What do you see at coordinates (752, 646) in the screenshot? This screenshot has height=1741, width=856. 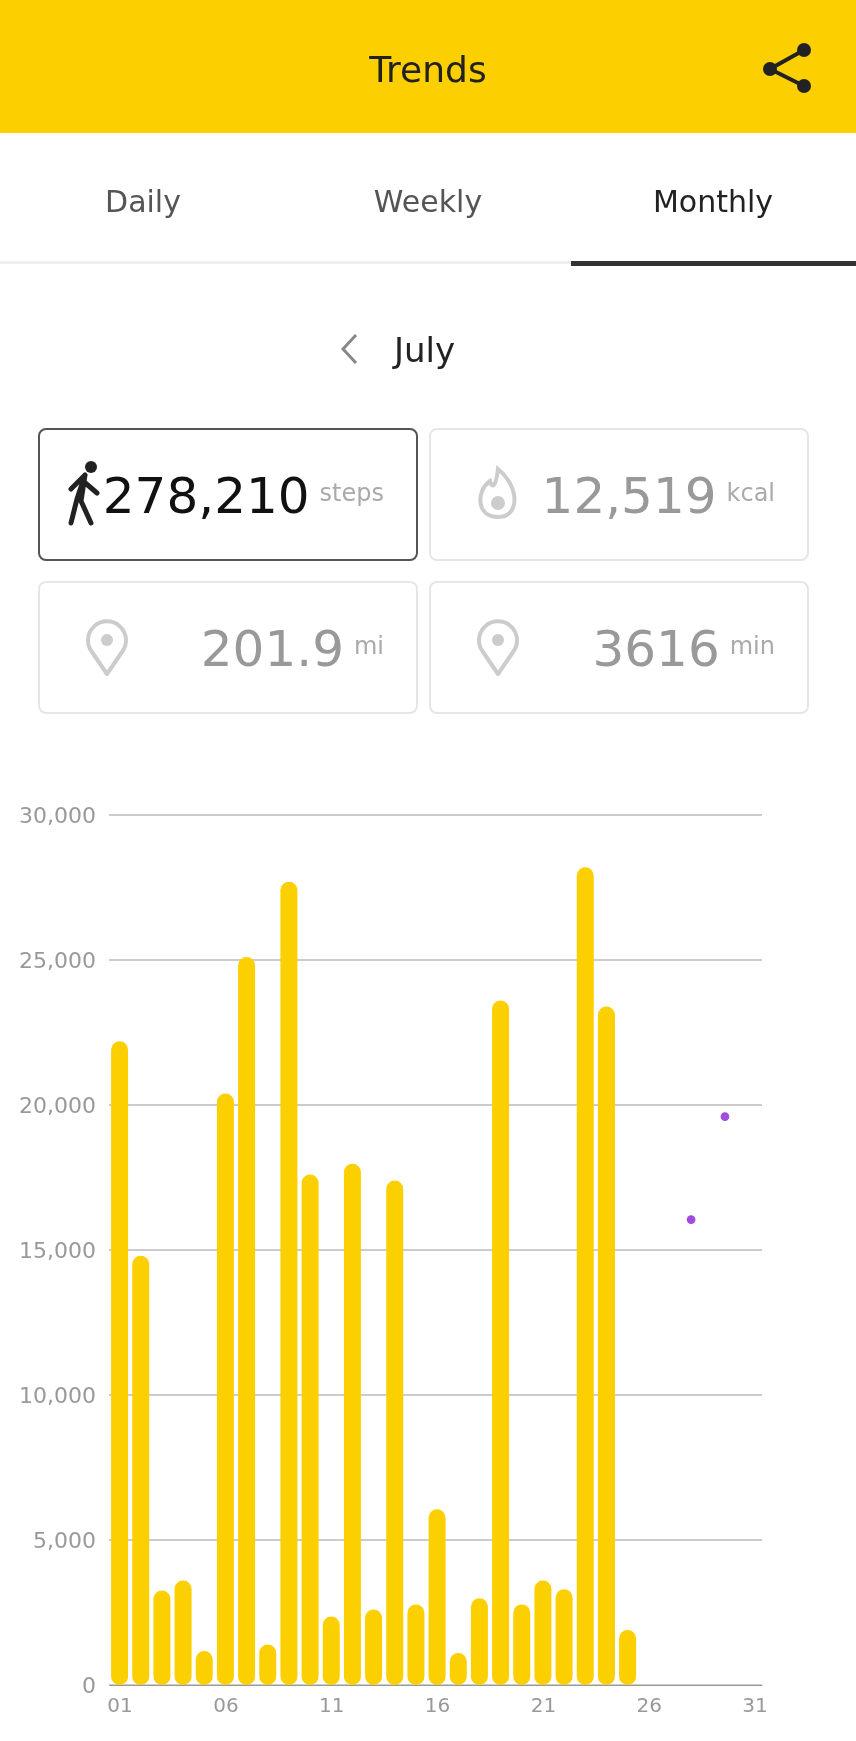 I see `text: min` at bounding box center [752, 646].